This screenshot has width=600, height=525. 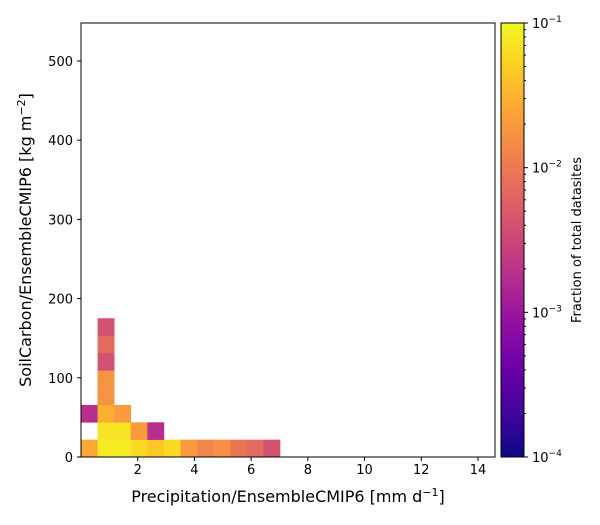 I want to click on x-tick-label: 12, so click(x=421, y=470).